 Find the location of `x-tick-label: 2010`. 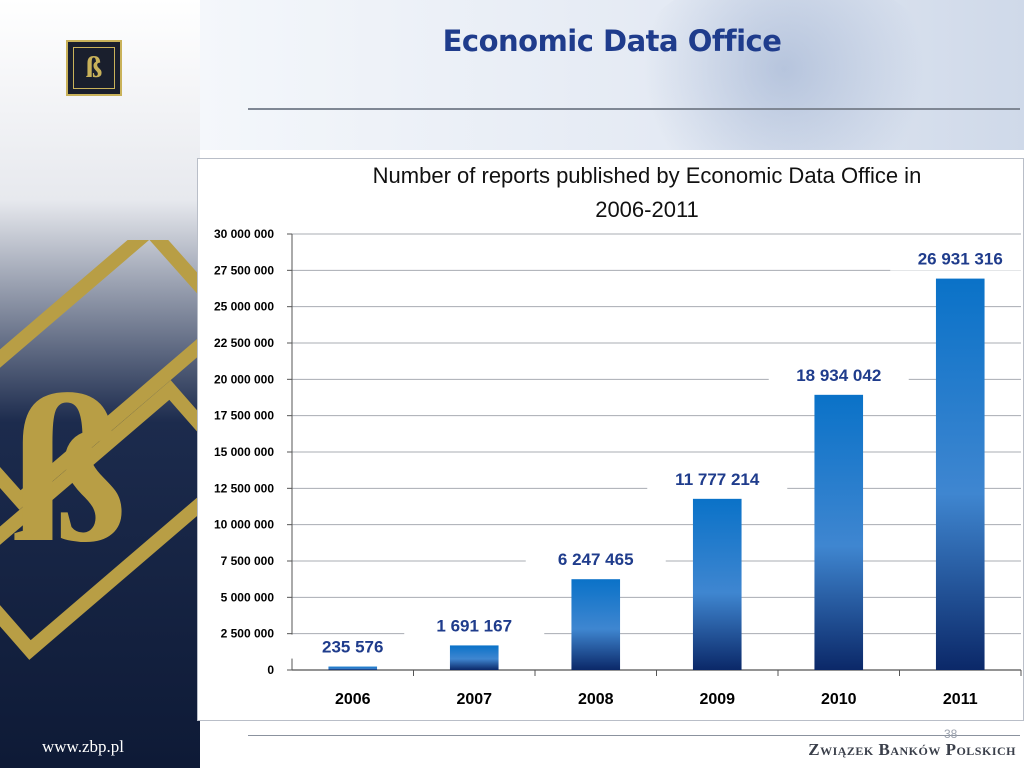

x-tick-label: 2010 is located at coordinates (839, 699).